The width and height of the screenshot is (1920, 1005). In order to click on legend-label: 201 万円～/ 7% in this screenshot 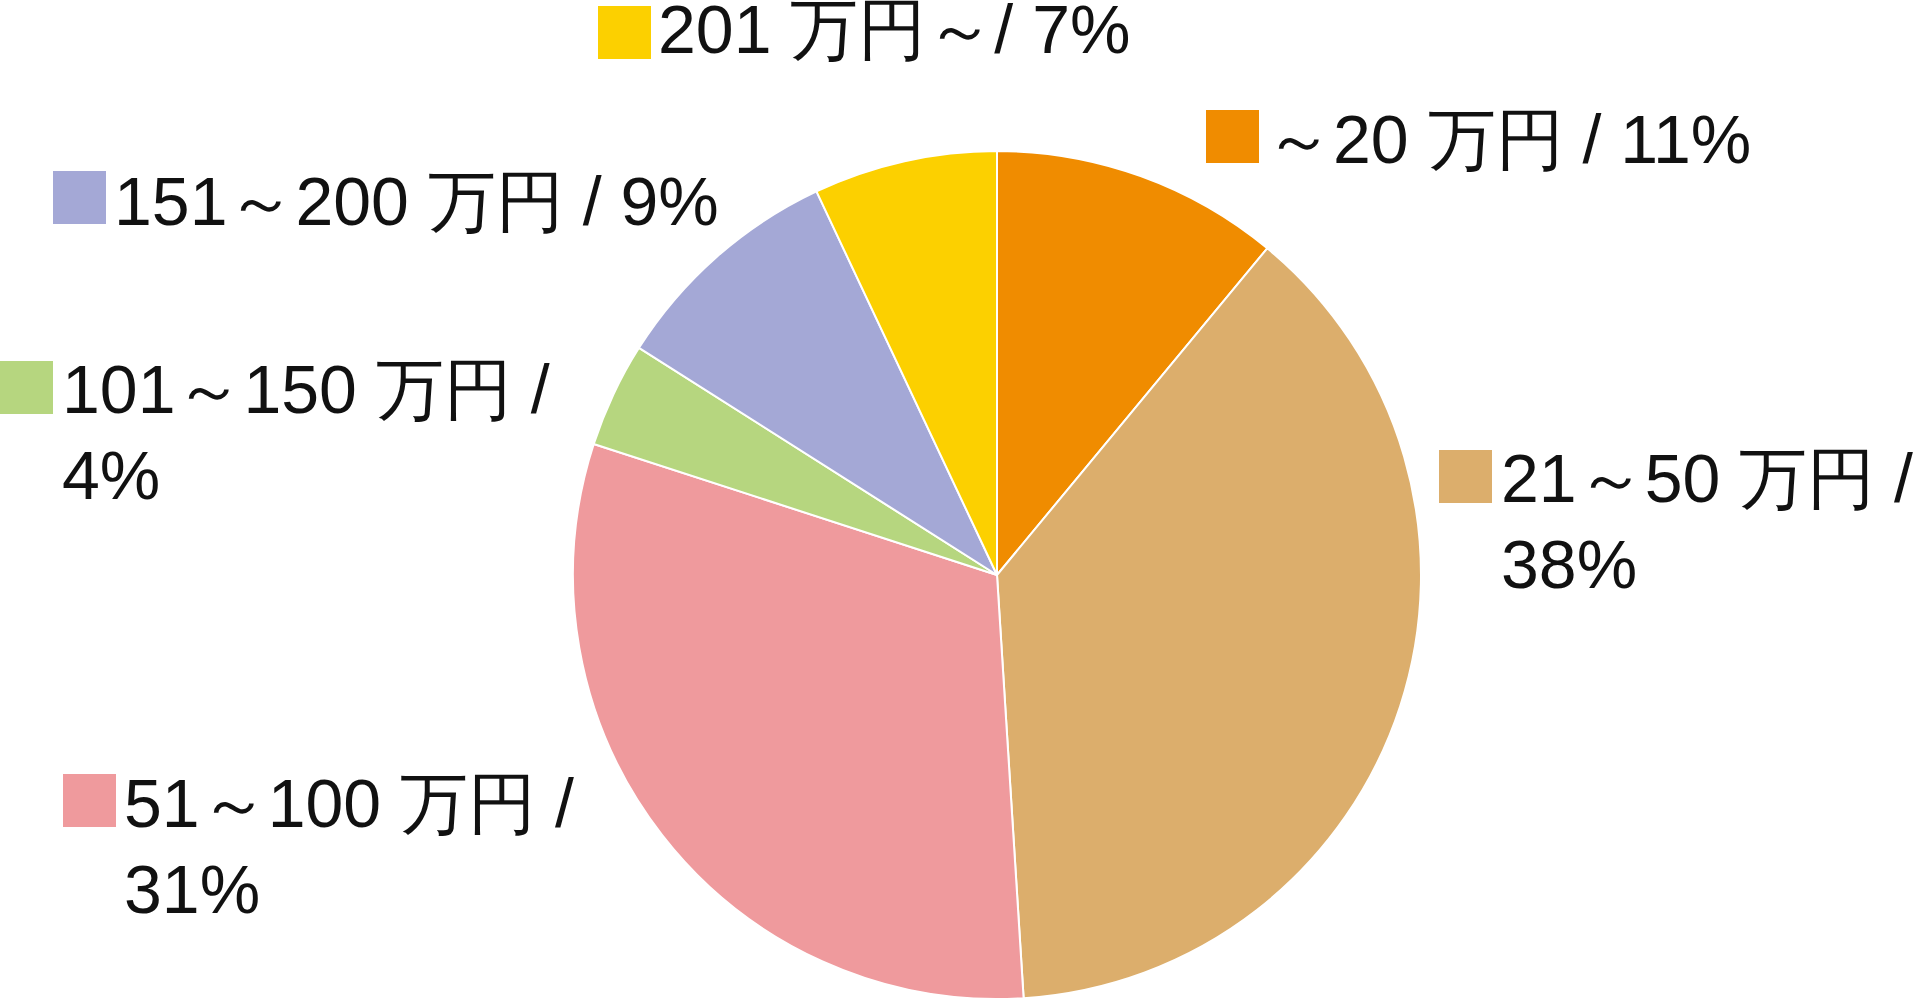, I will do `click(894, 33)`.